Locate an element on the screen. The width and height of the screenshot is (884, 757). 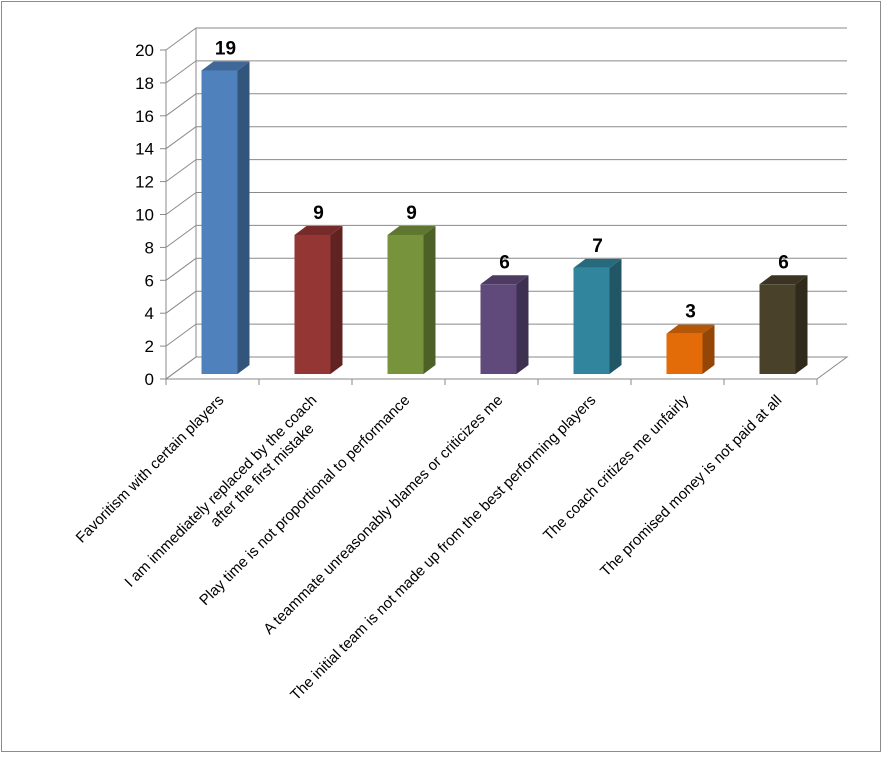
y-tick-label: 10 is located at coordinates (144, 215).